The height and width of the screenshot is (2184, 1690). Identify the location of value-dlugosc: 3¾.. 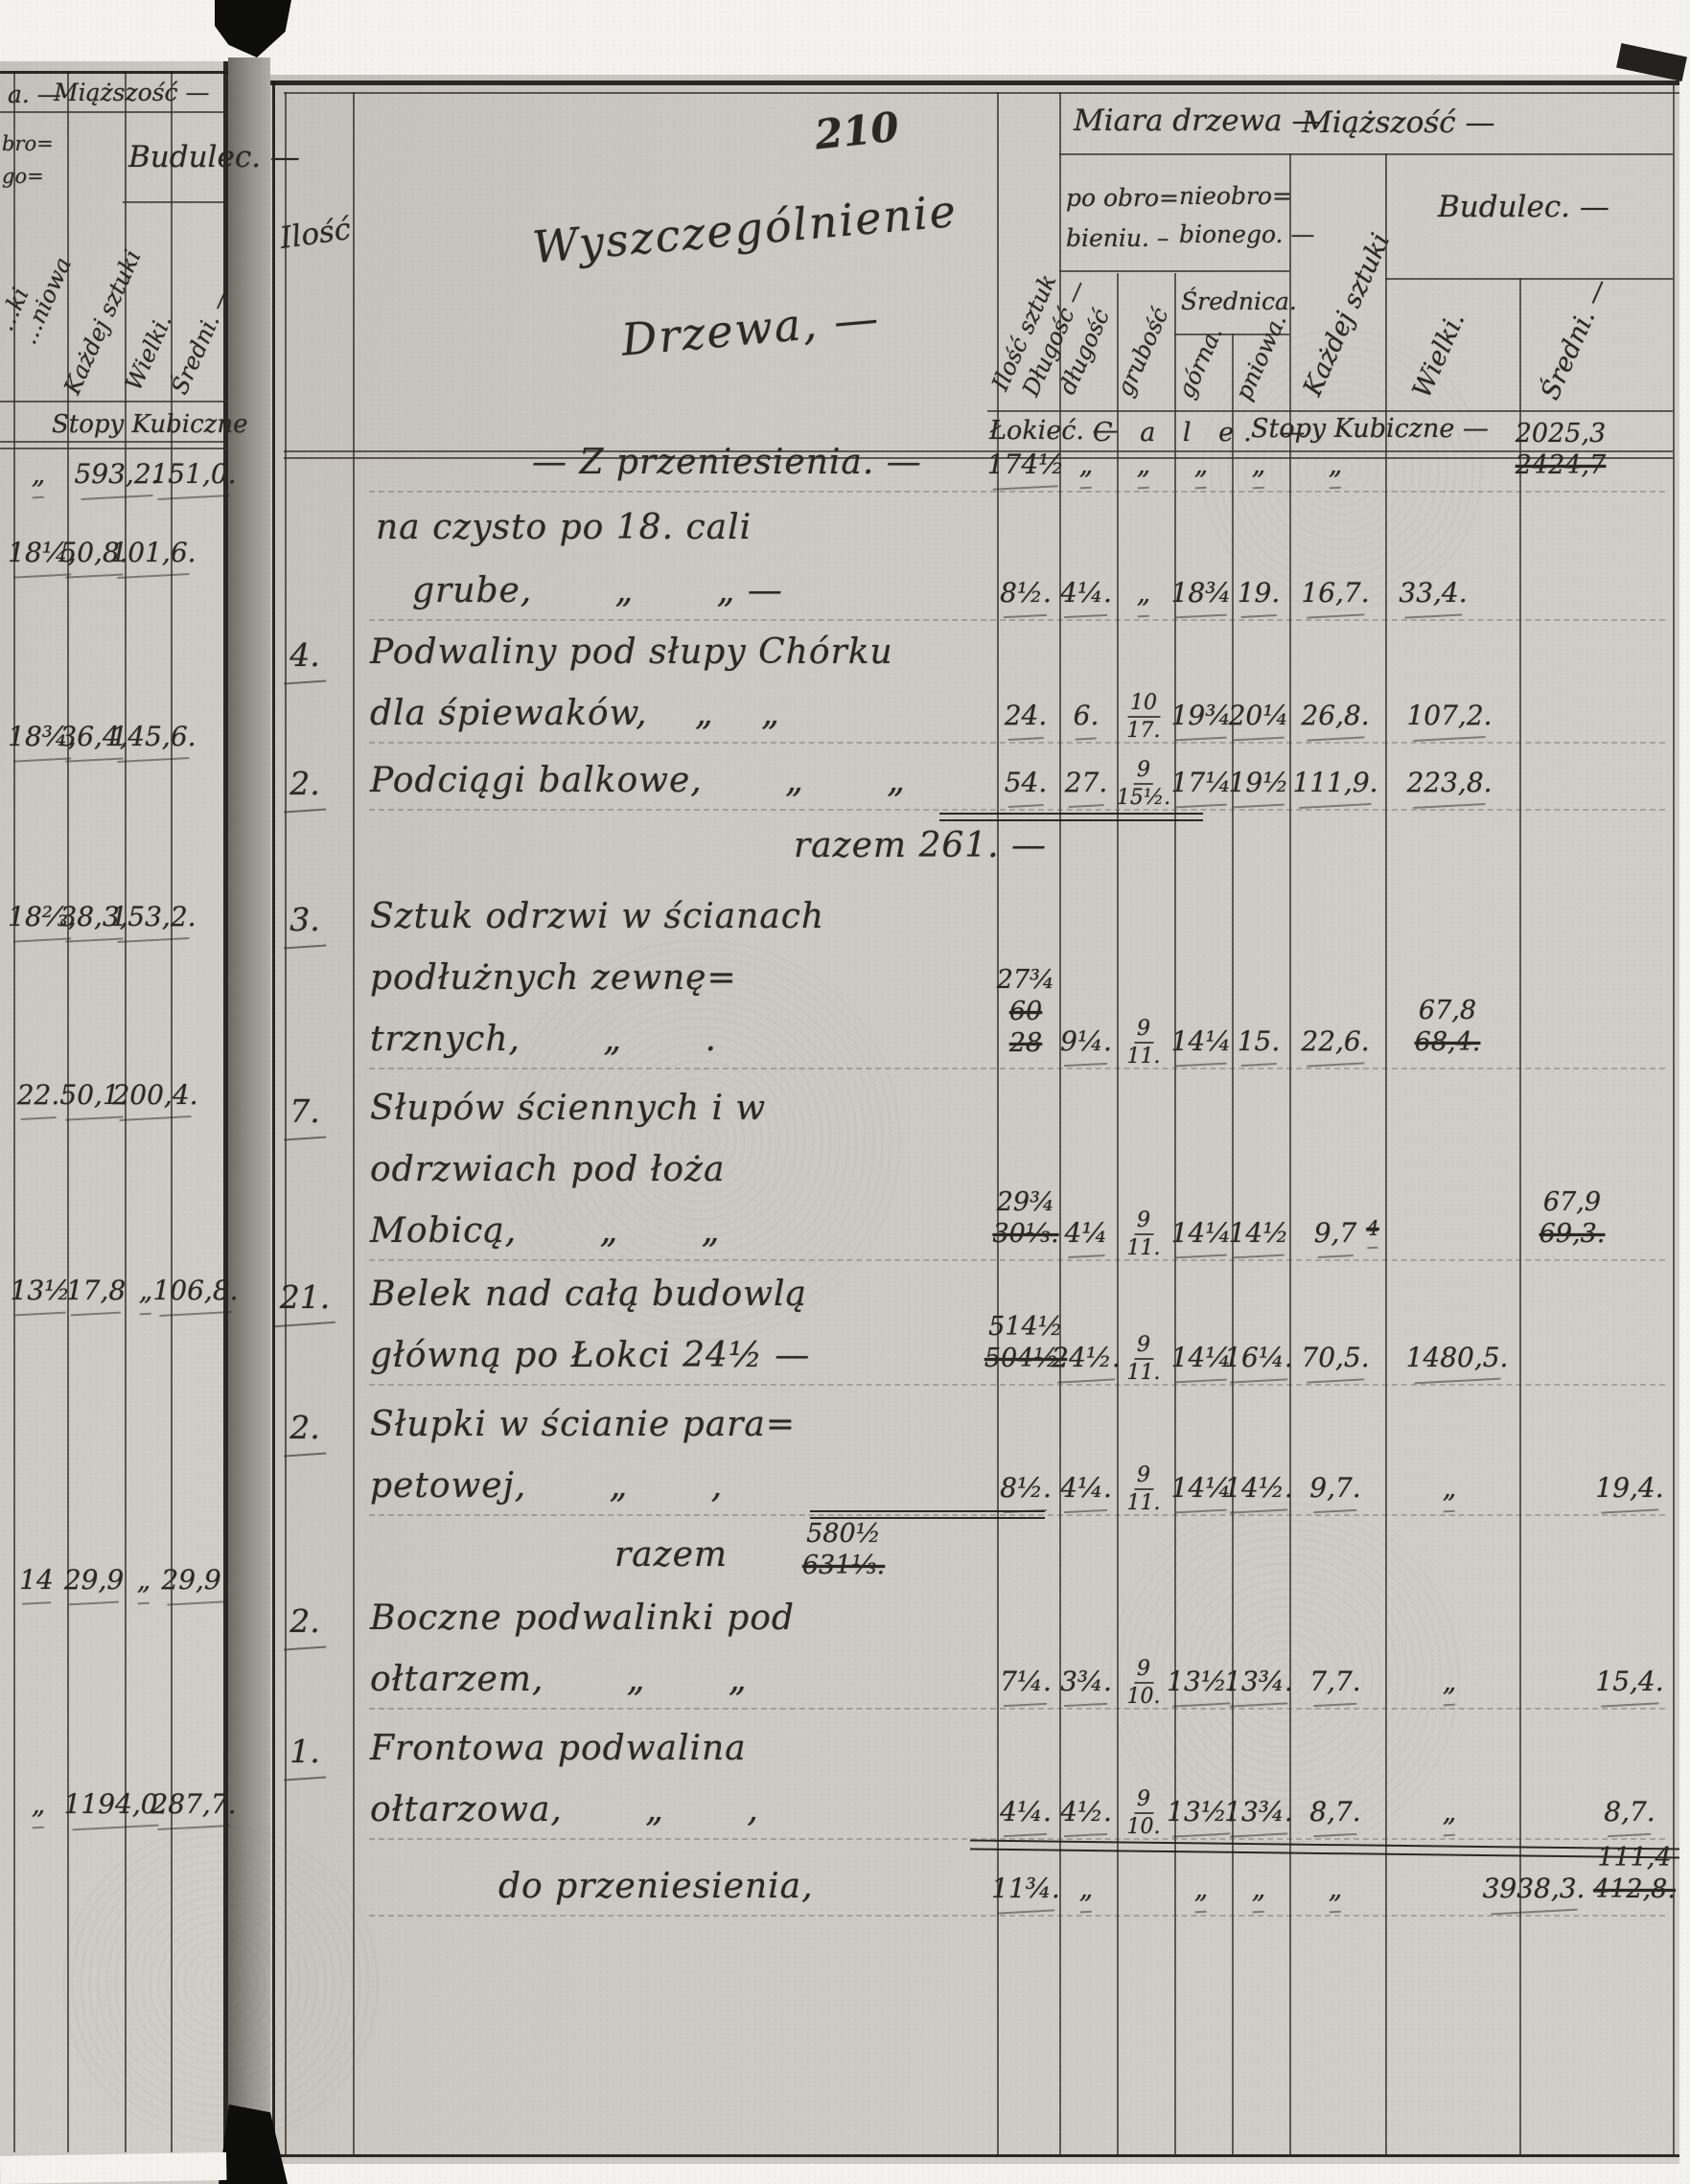
(1086, 1682).